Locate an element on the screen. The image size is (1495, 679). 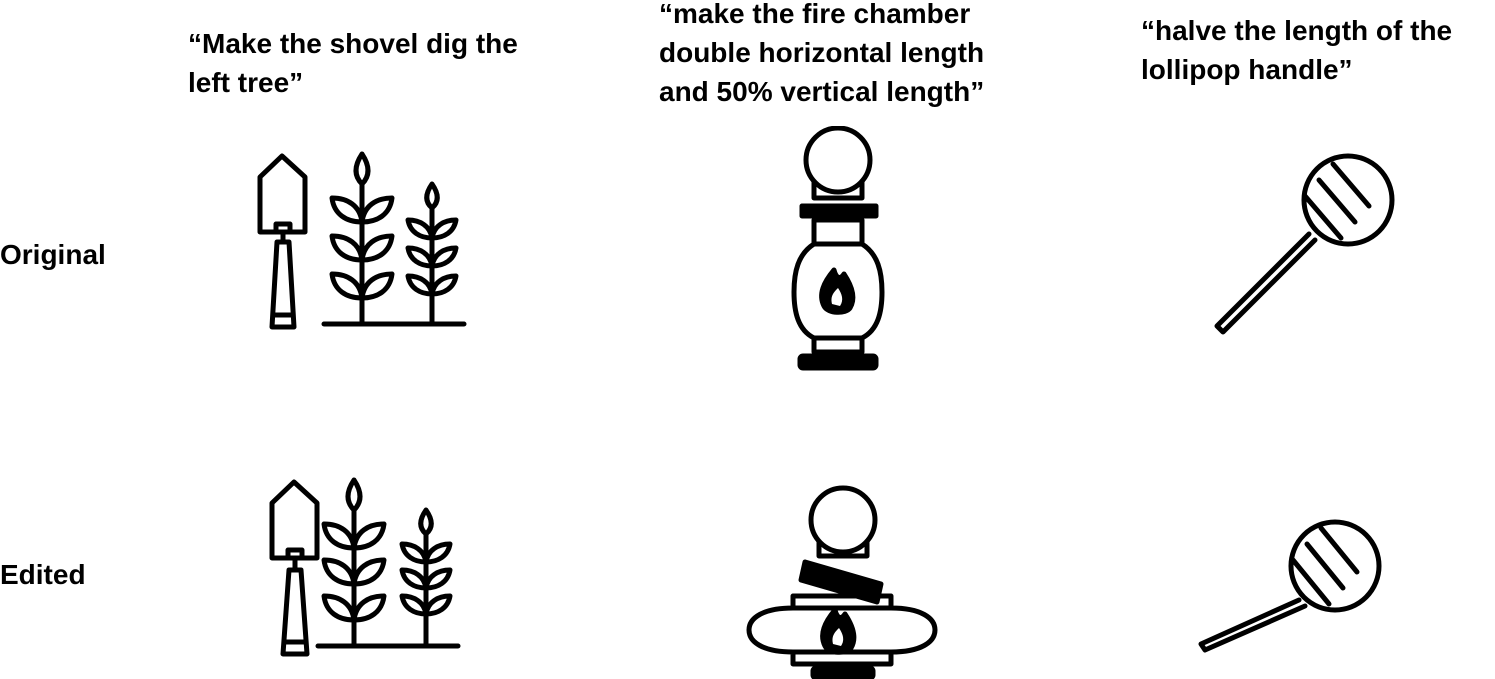
shovel-trees-edited is located at coordinates (362, 568).